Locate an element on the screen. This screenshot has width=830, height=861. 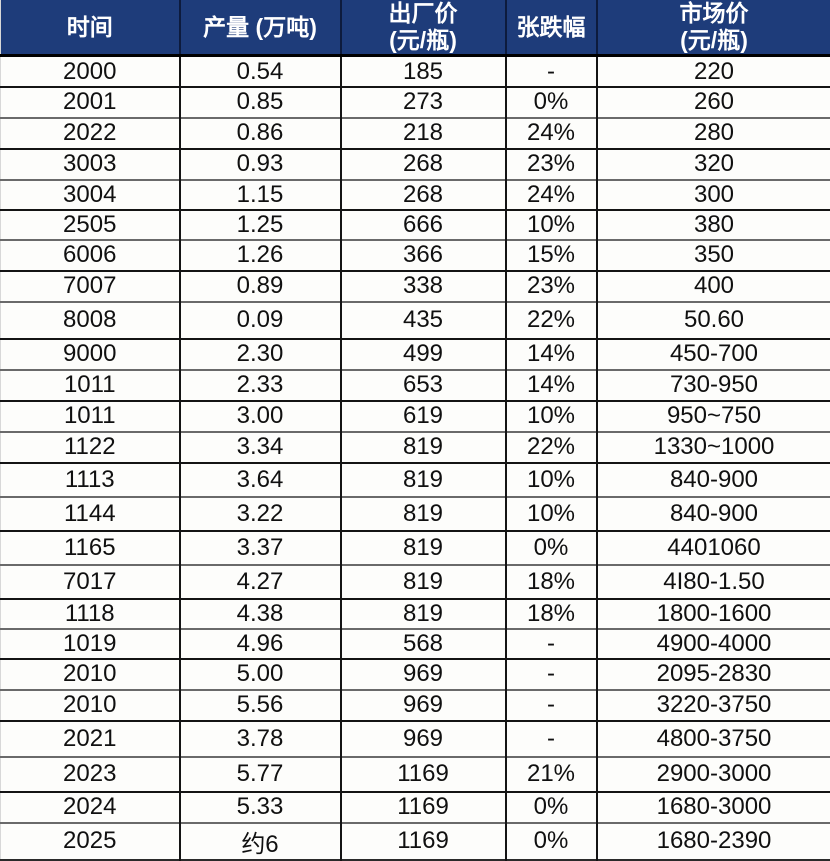
table-cell: 0.09 is located at coordinates (260, 320).